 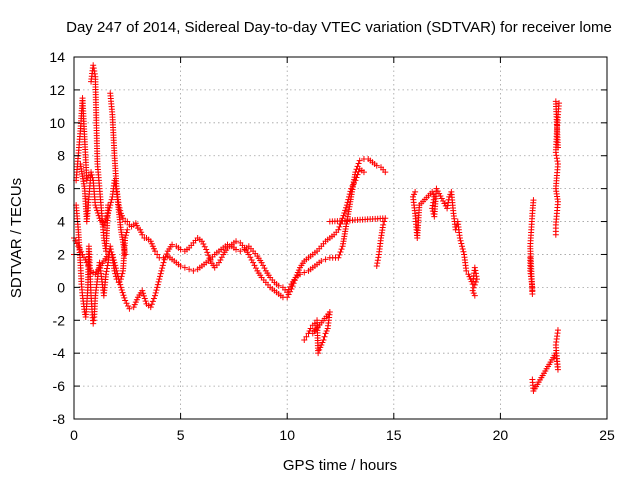 What do you see at coordinates (61, 254) in the screenshot?
I see `y-tick-label: 2` at bounding box center [61, 254].